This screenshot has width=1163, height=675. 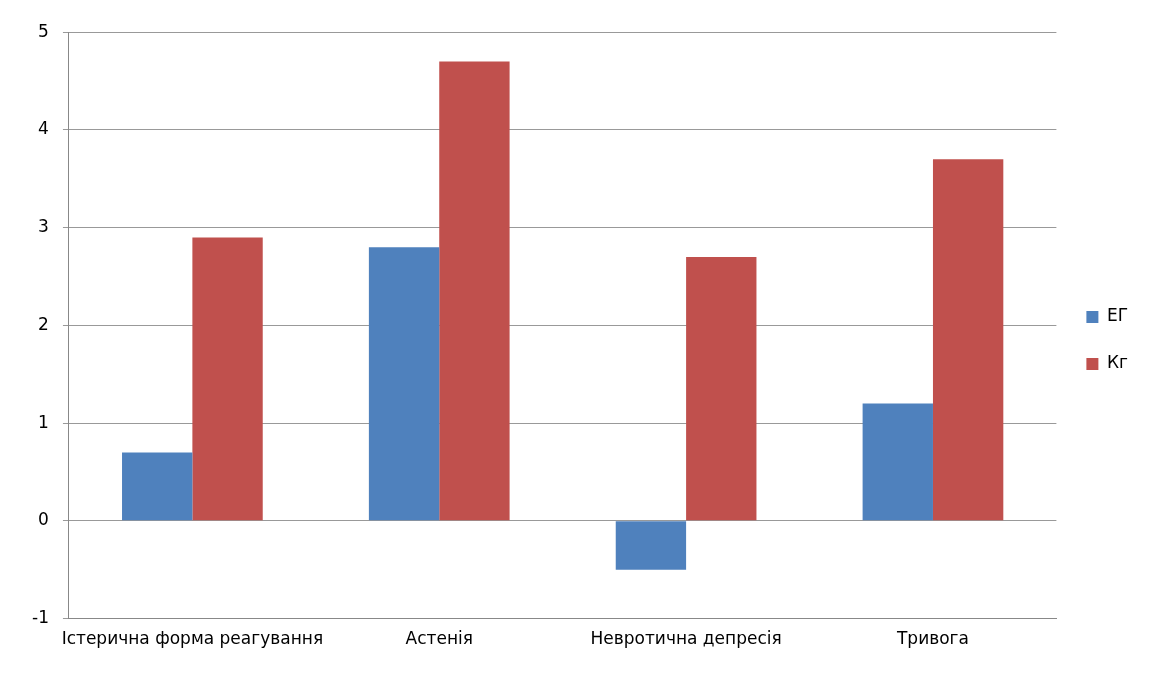 I want to click on y-tick-label: -1, so click(x=40, y=617).